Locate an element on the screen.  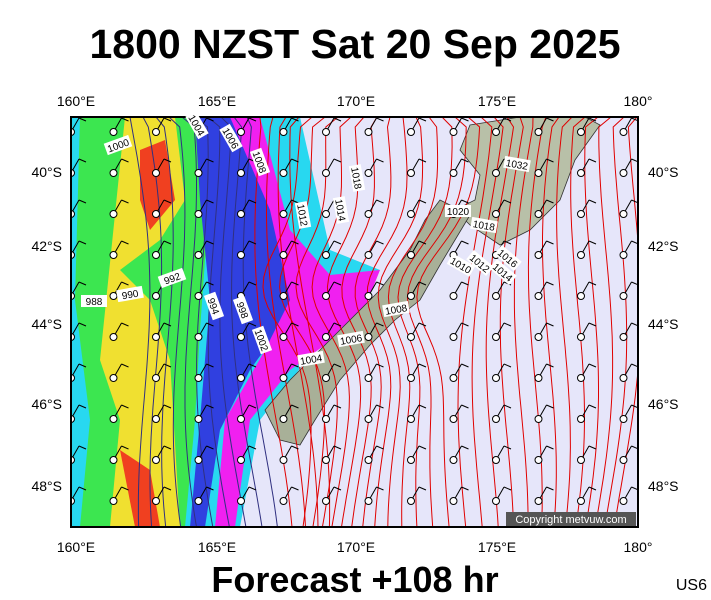
isobar-label-text: 990 is located at coordinates (130, 296).